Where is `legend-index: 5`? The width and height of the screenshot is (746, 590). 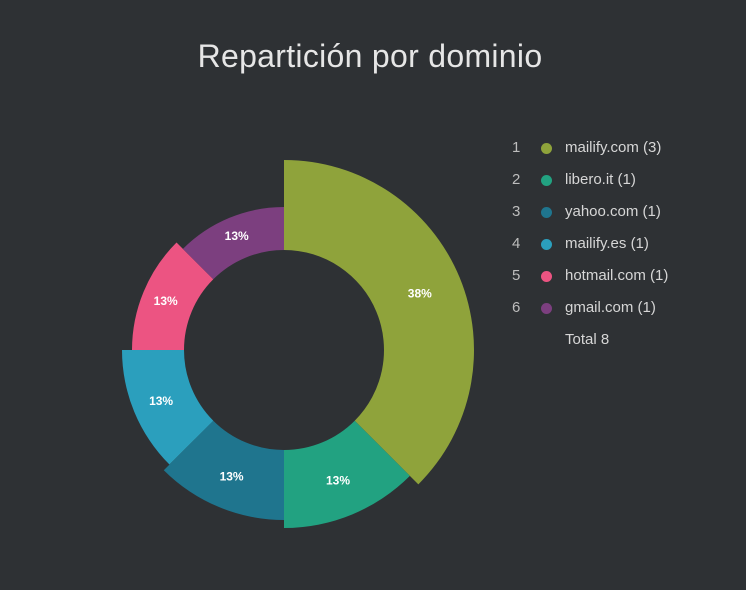 legend-index: 5 is located at coordinates (516, 275).